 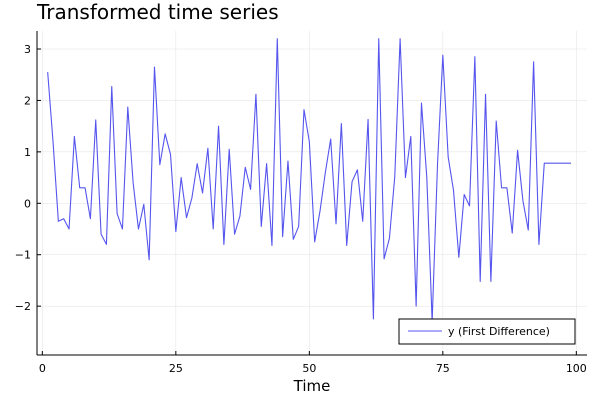 I want to click on y-tick-label: 3, so click(x=27, y=49).